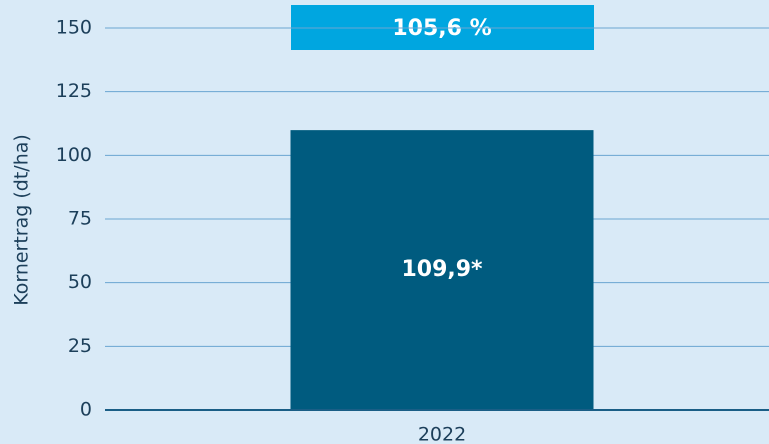  Describe the element at coordinates (442, 27) in the screenshot. I see `annotation-box` at that location.